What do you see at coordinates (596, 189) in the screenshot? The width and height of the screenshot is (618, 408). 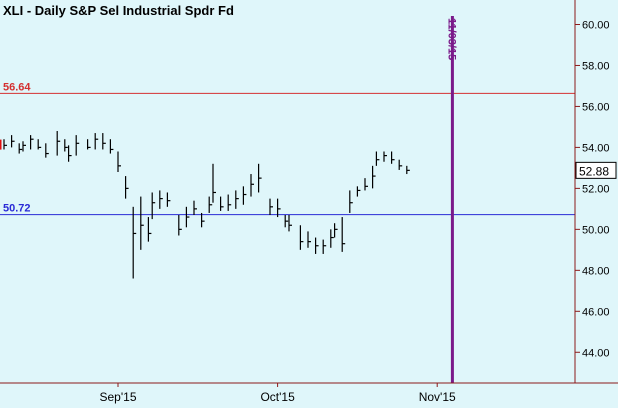 I see `y-tick-label: 52.00` at bounding box center [596, 189].